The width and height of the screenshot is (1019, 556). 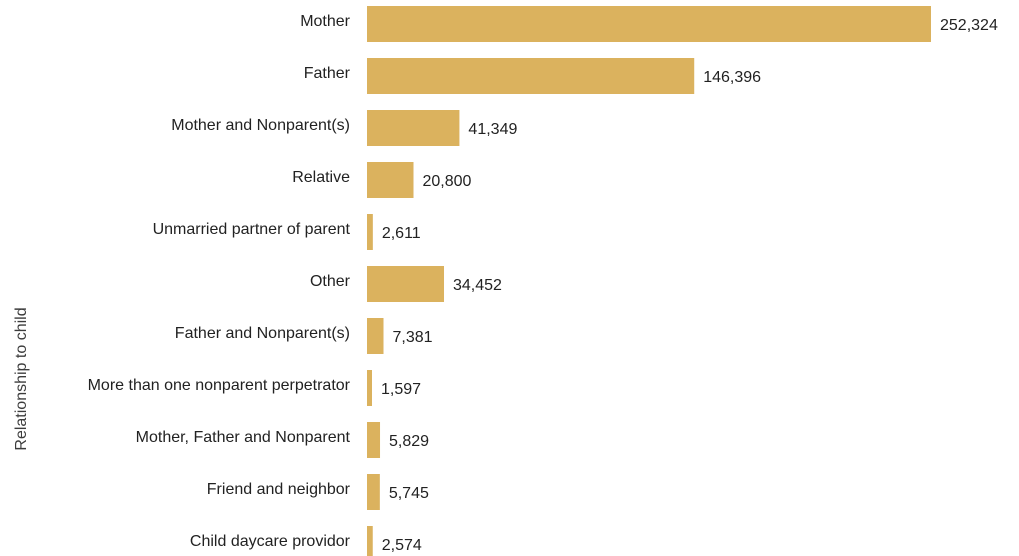 I want to click on category-label: Relative, so click(x=321, y=177).